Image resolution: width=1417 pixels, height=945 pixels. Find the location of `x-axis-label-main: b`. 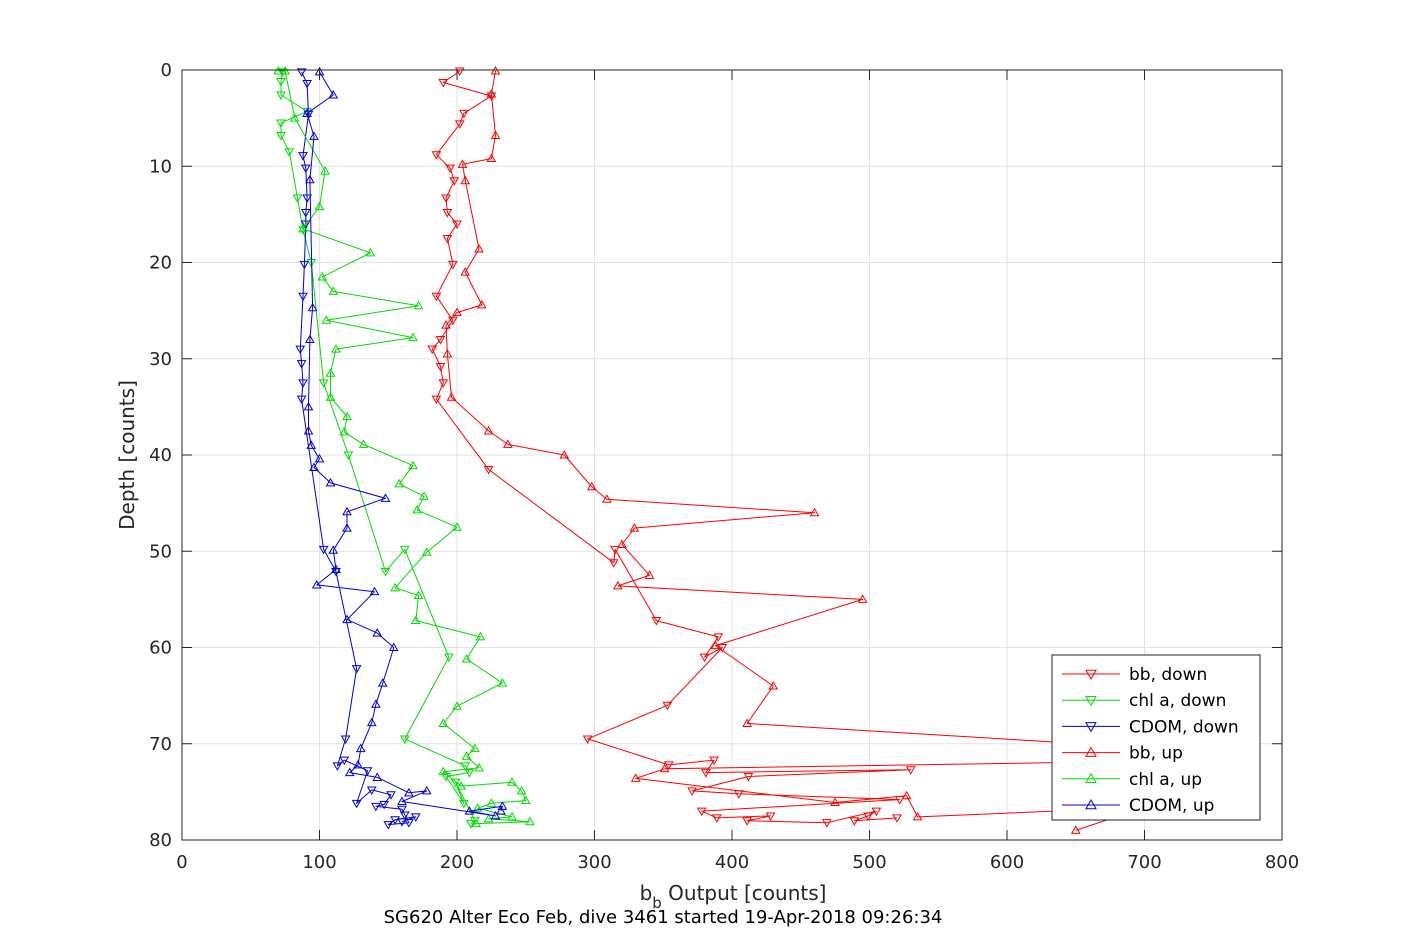

x-axis-label-main: b is located at coordinates (646, 893).